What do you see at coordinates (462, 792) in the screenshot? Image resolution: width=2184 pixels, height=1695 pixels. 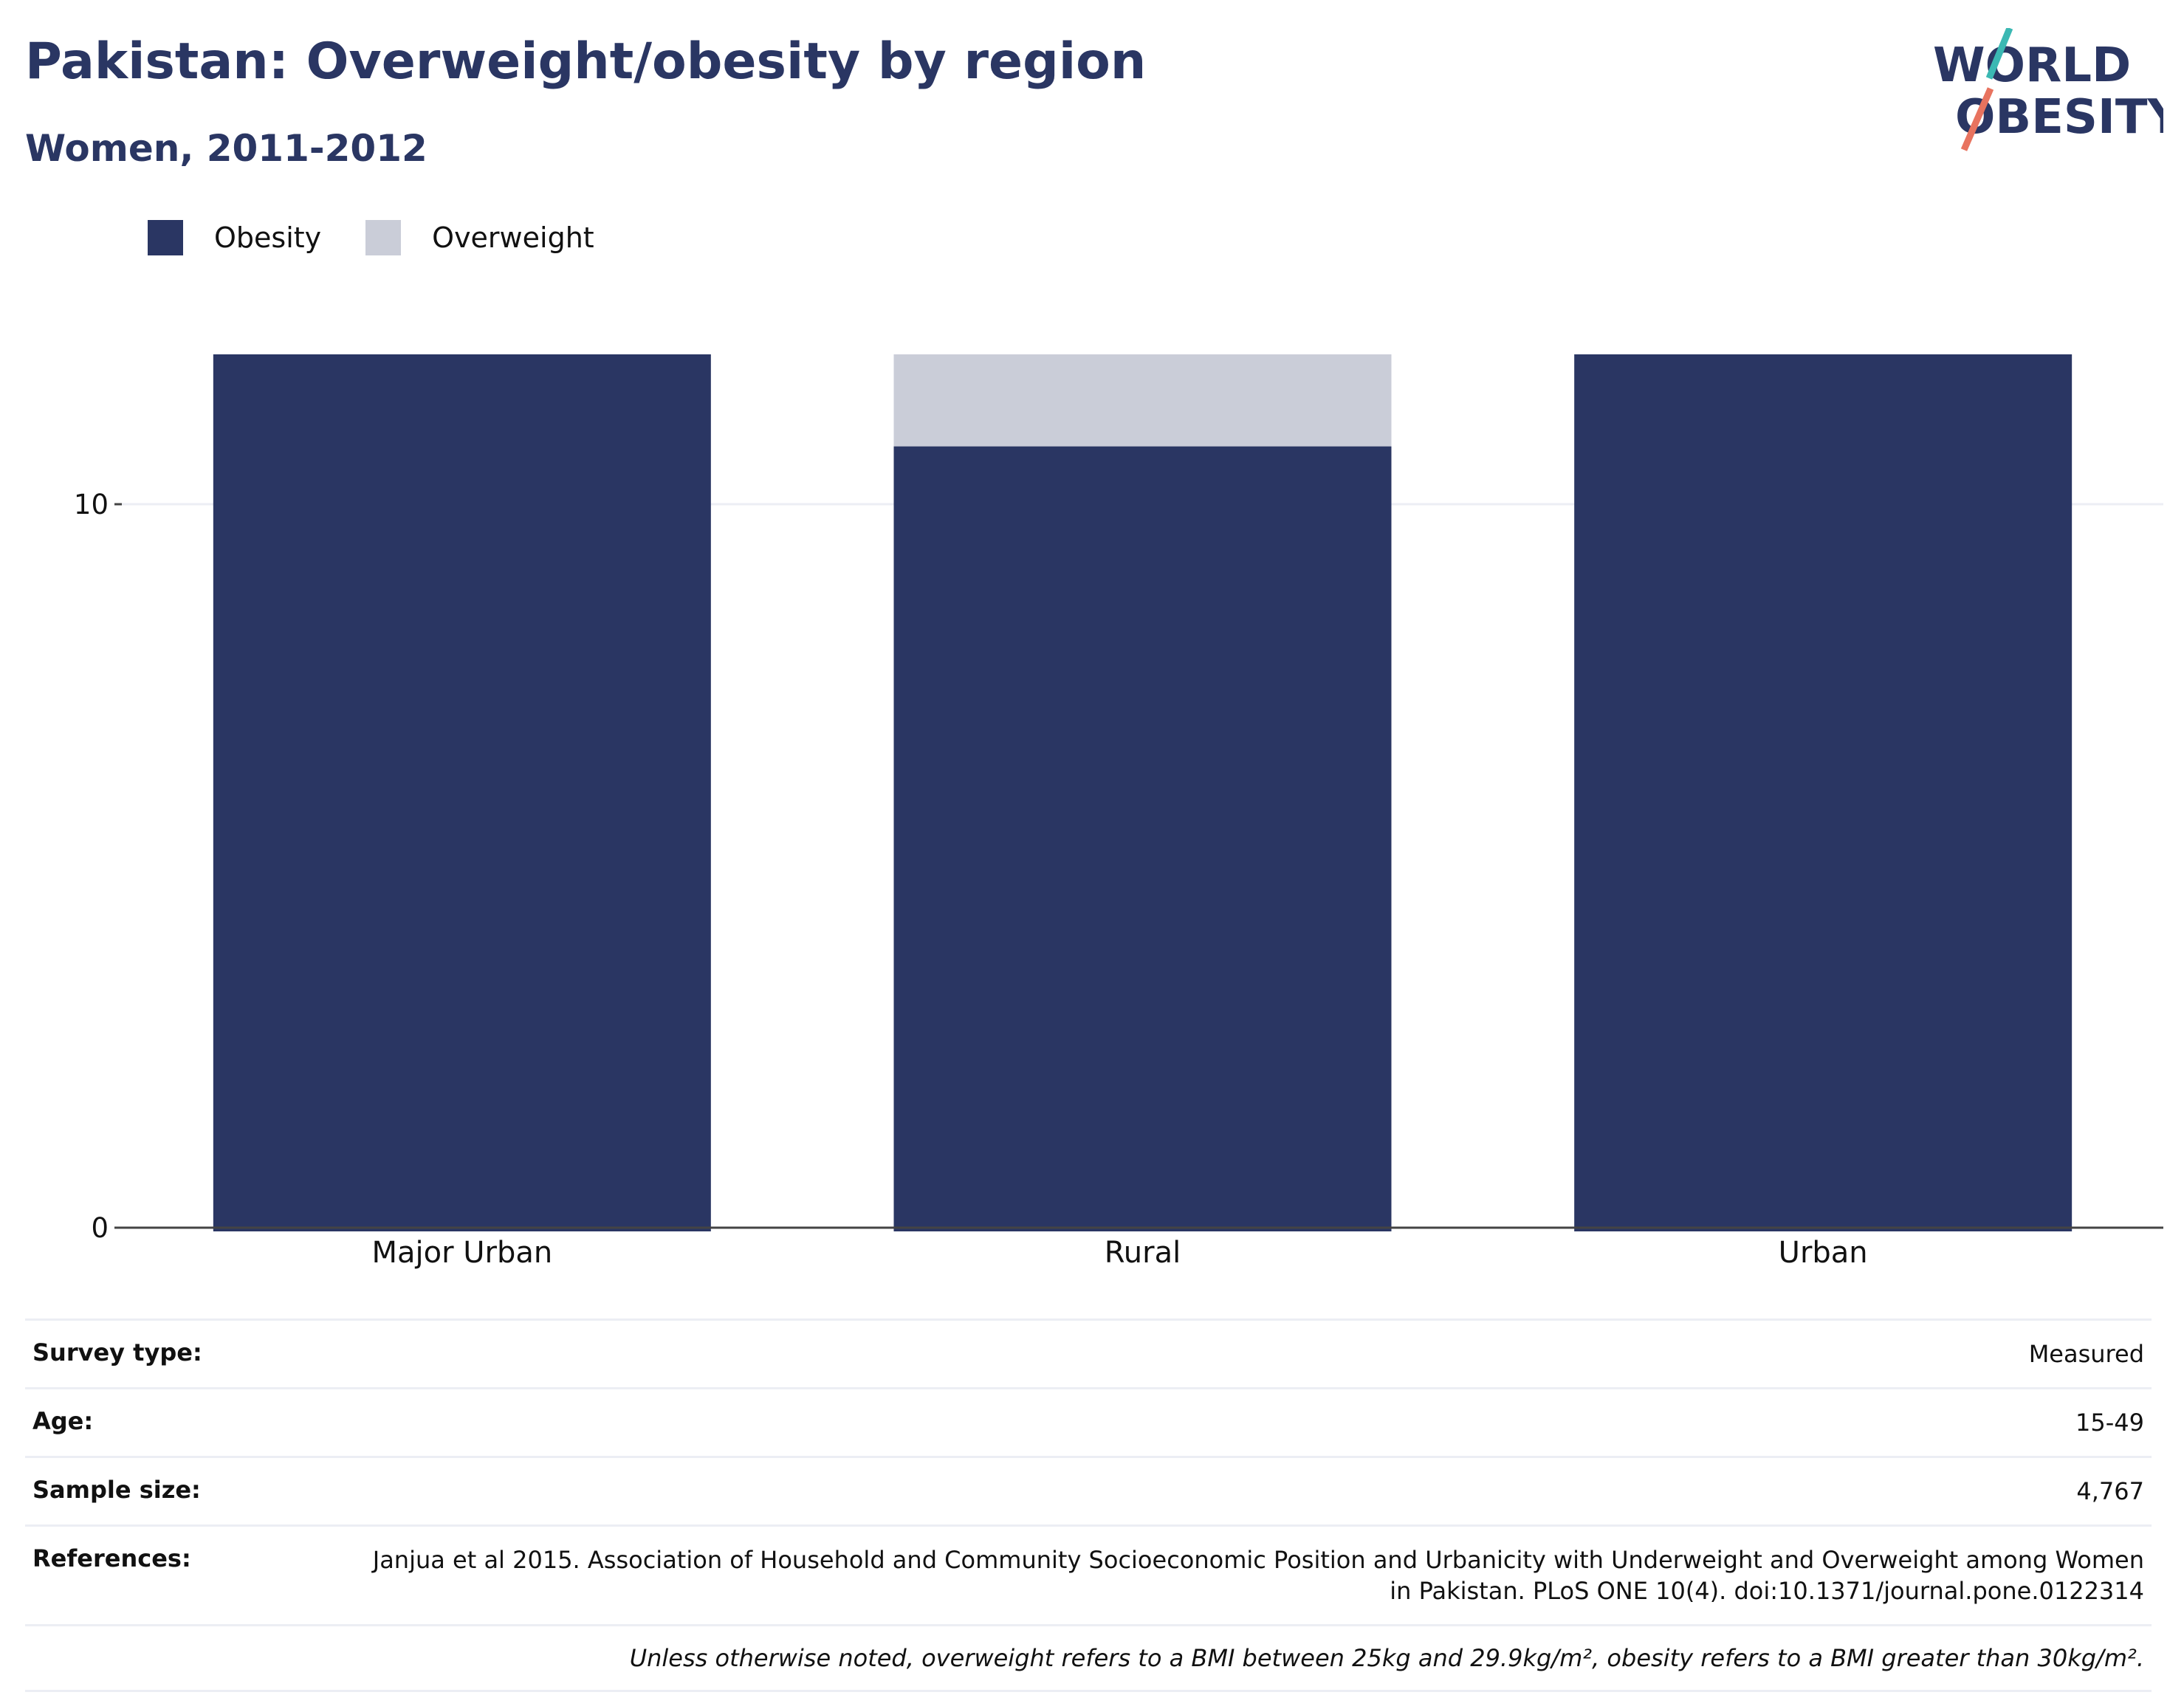 I see `bar-obesity-major-urban` at bounding box center [462, 792].